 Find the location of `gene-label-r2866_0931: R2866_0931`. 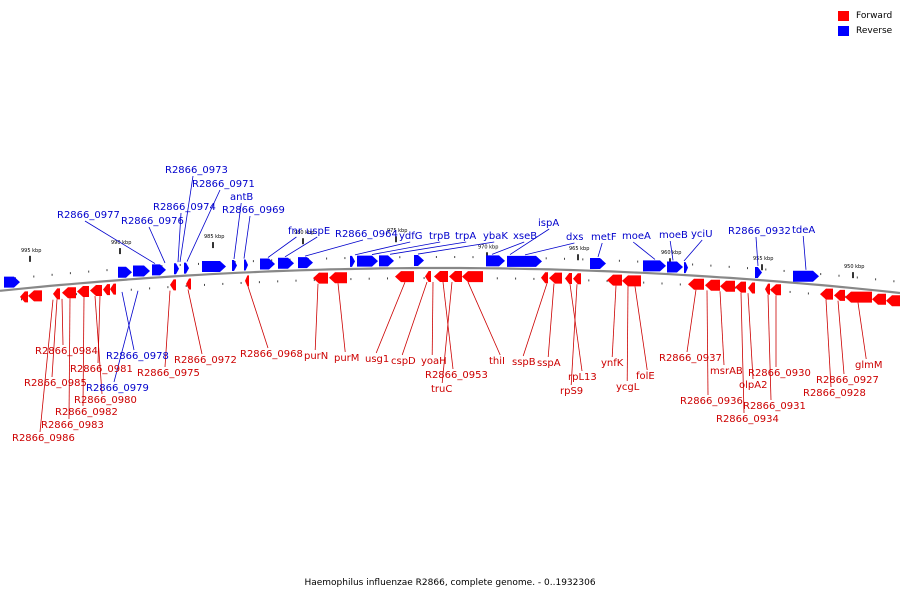

gene-label-r2866_0931: R2866_0931 is located at coordinates (774, 406).